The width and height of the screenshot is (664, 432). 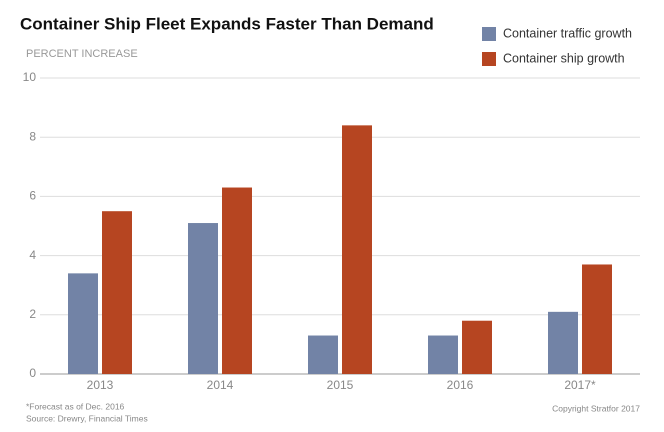 I want to click on y-axis-label: PERCENT INCREASE, so click(x=82, y=54).